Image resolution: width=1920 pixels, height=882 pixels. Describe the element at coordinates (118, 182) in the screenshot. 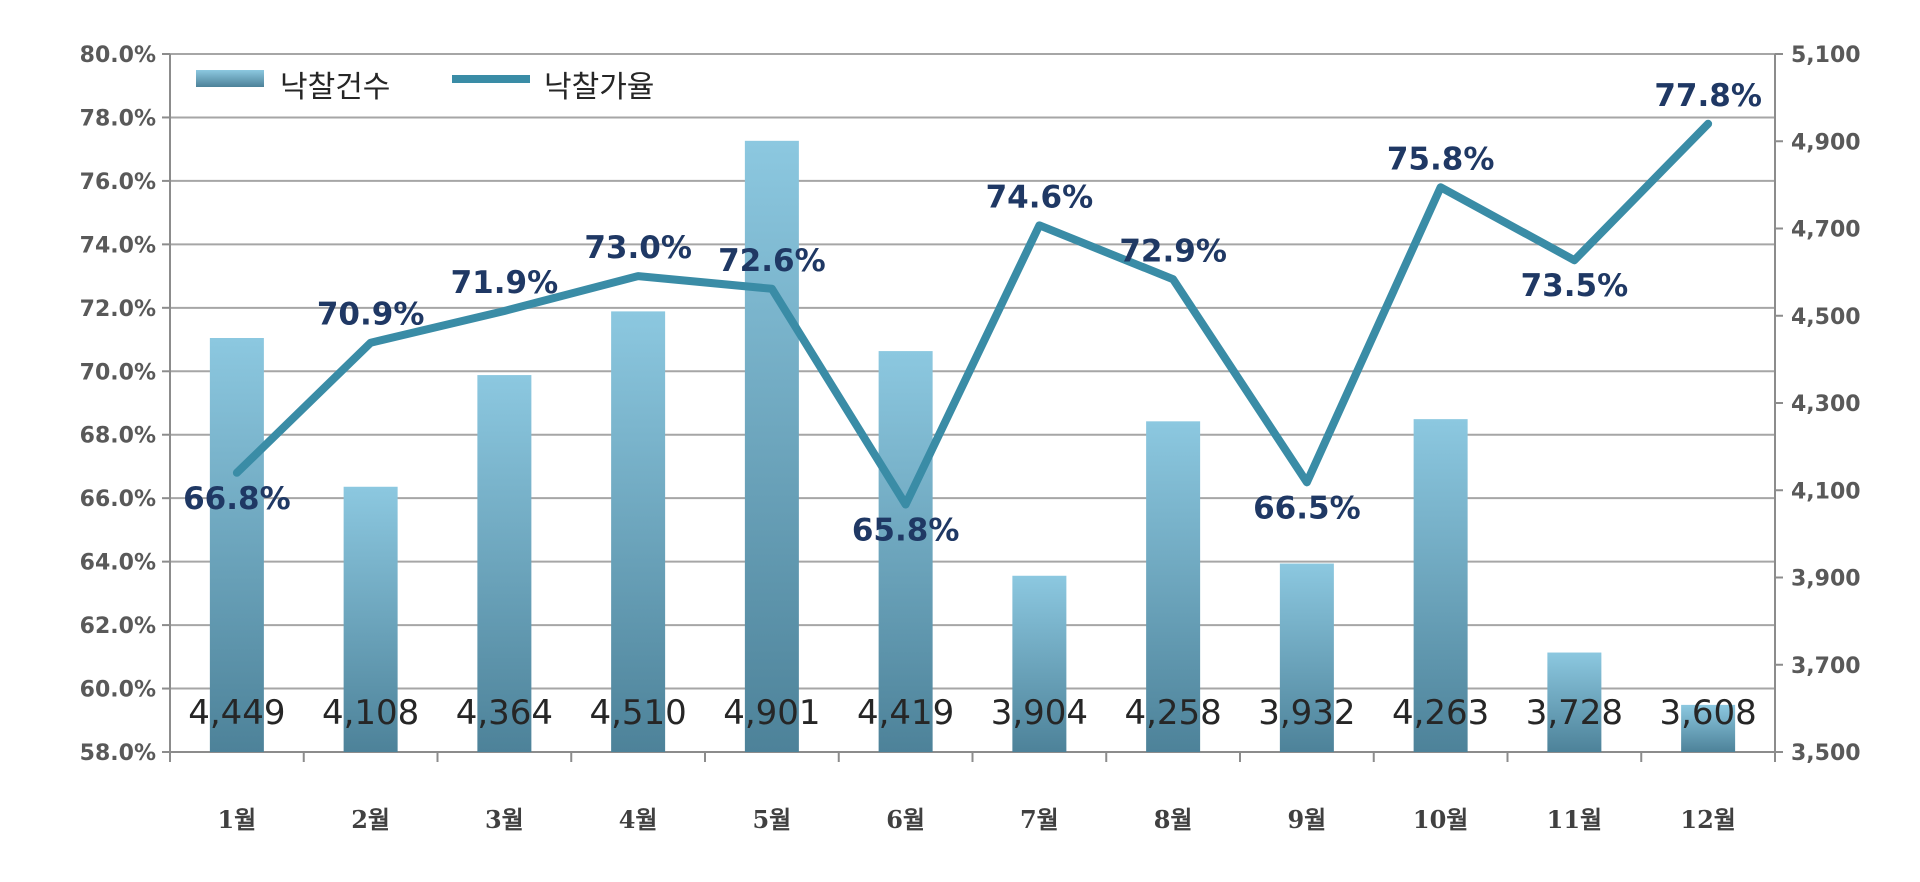

I see `left-tick-label: 76.0%` at that location.